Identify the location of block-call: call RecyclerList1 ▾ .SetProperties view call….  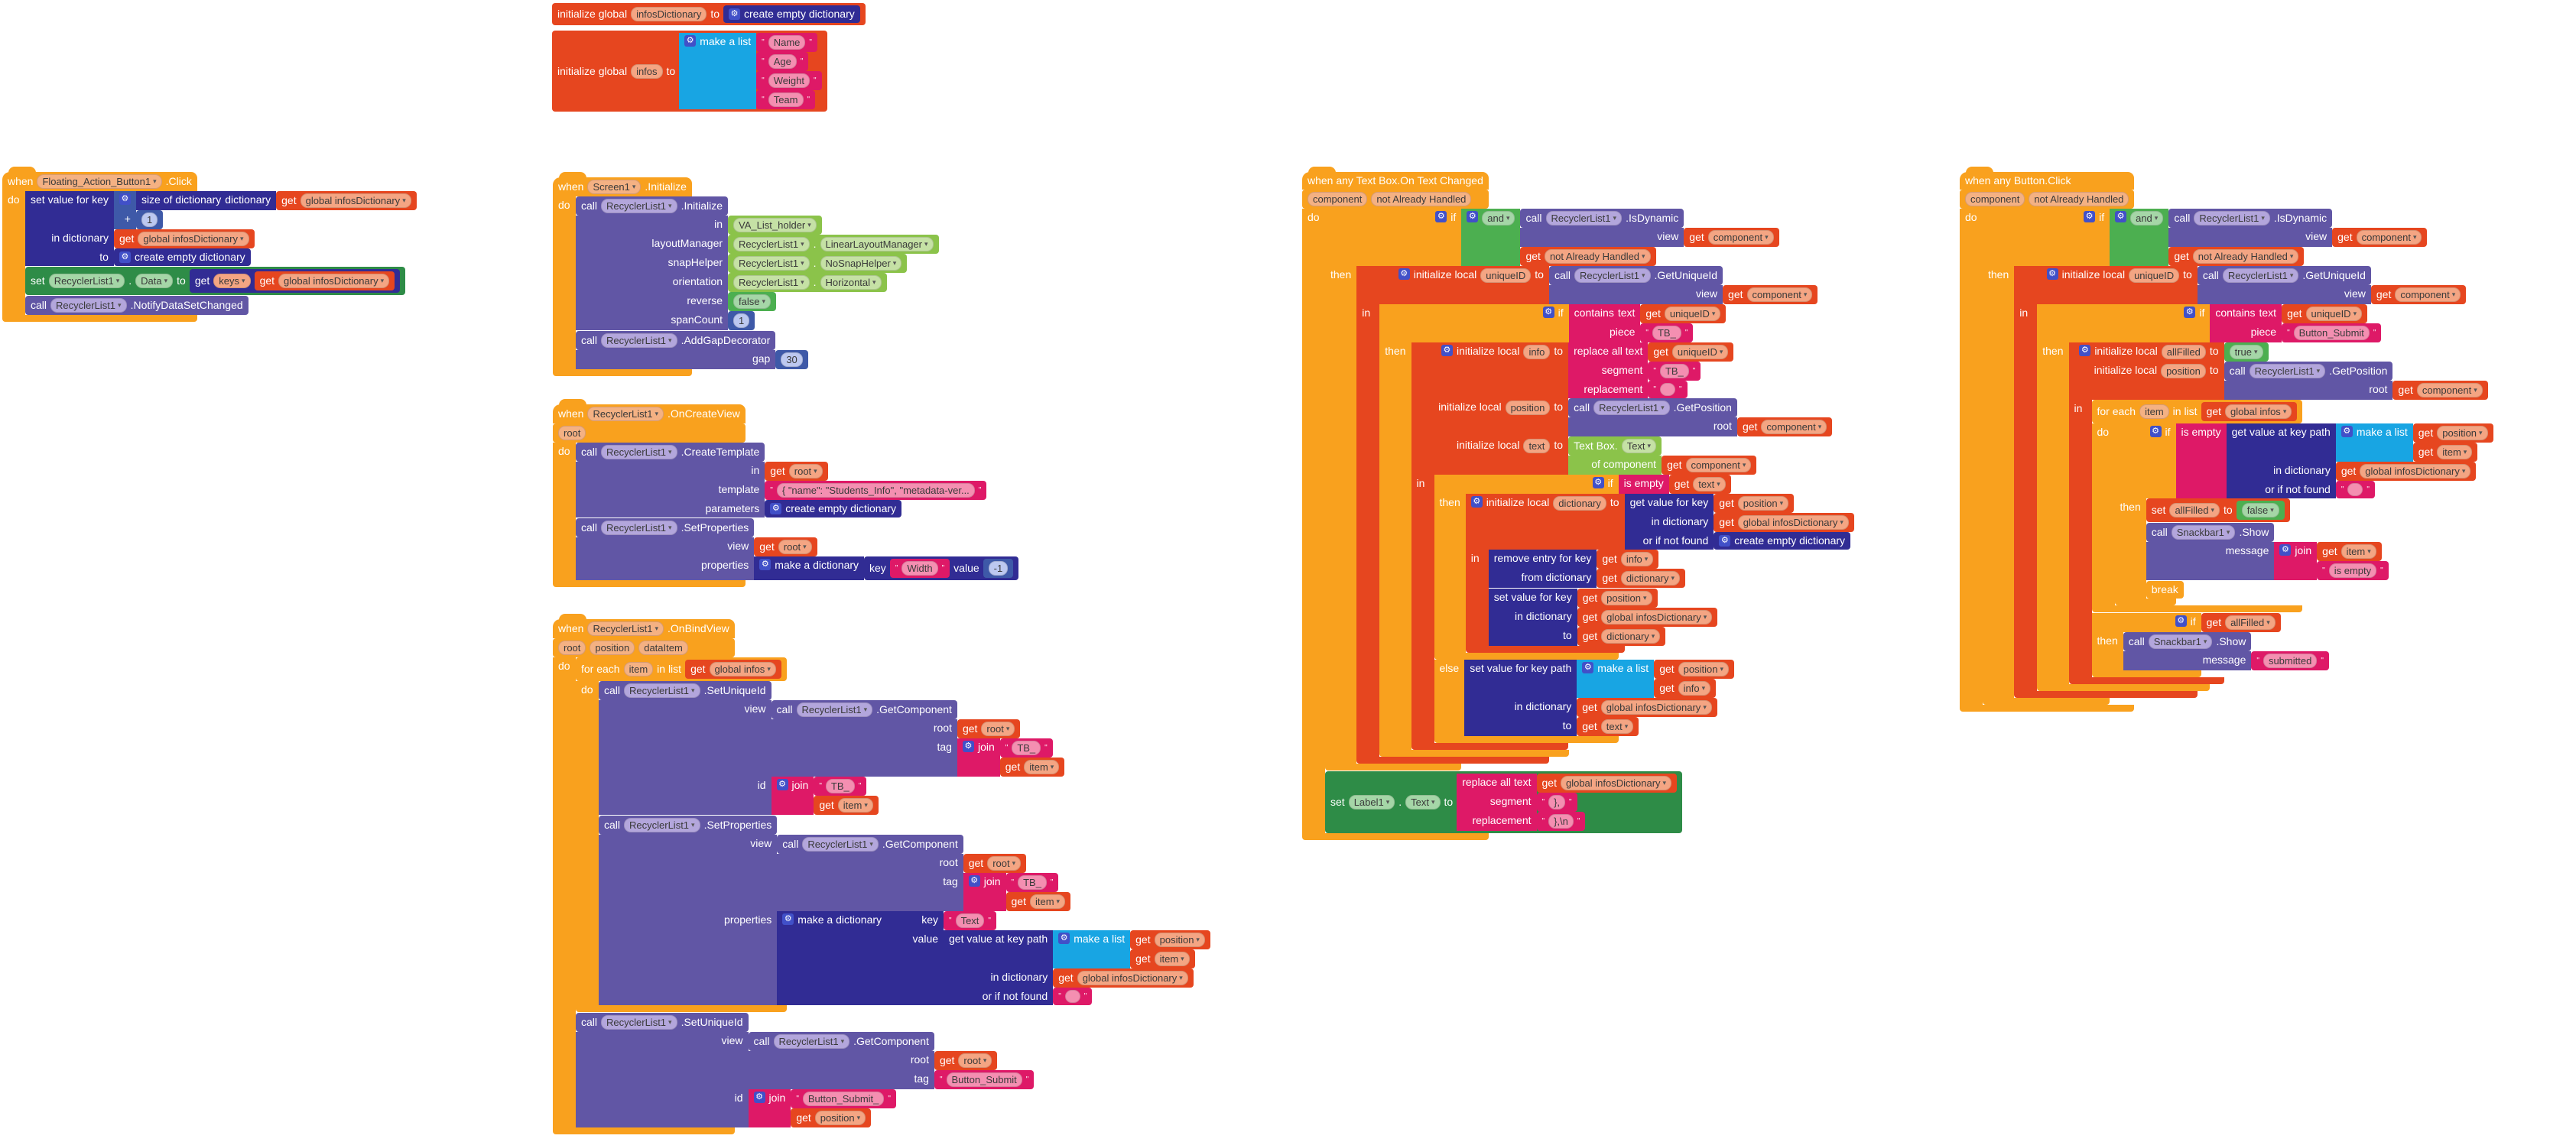
(905, 910).